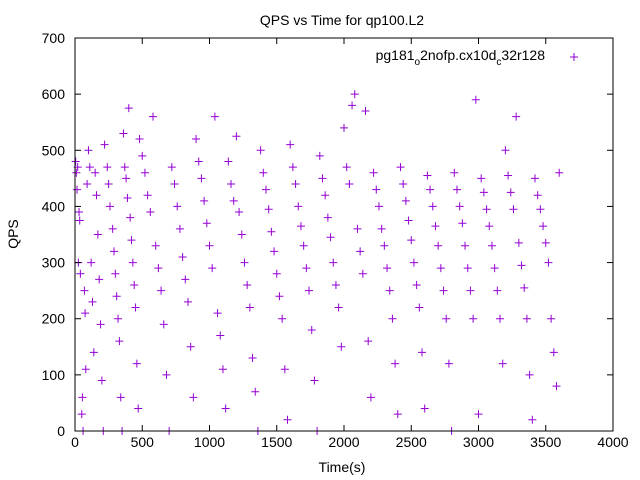 Image resolution: width=640 pixels, height=480 pixels. What do you see at coordinates (342, 20) in the screenshot?
I see `chart-title: QPS vs Time for qp100.L2` at bounding box center [342, 20].